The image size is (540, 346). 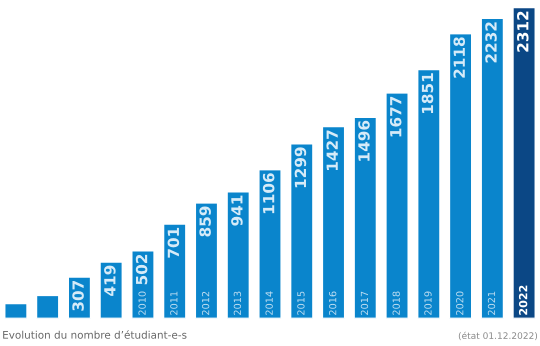 I want to click on data-label: 419, so click(x=110, y=281).